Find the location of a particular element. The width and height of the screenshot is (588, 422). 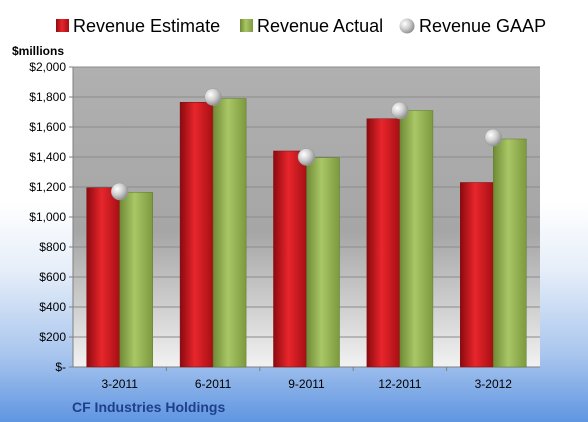

y-tick-label: $1,400 is located at coordinates (47, 157).